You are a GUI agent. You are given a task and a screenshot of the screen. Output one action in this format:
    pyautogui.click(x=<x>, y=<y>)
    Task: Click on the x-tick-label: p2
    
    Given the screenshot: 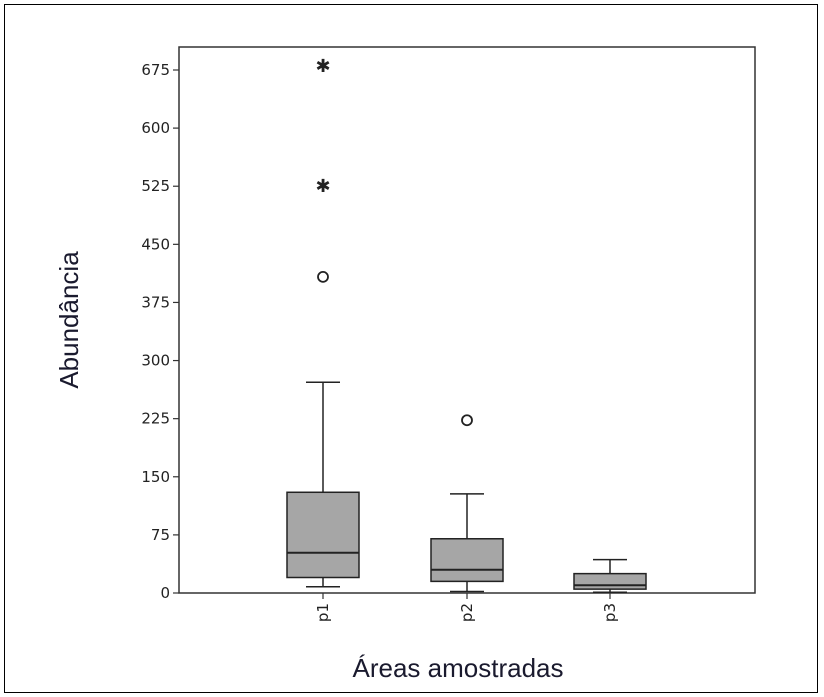 What is the action you would take?
    pyautogui.click(x=467, y=612)
    